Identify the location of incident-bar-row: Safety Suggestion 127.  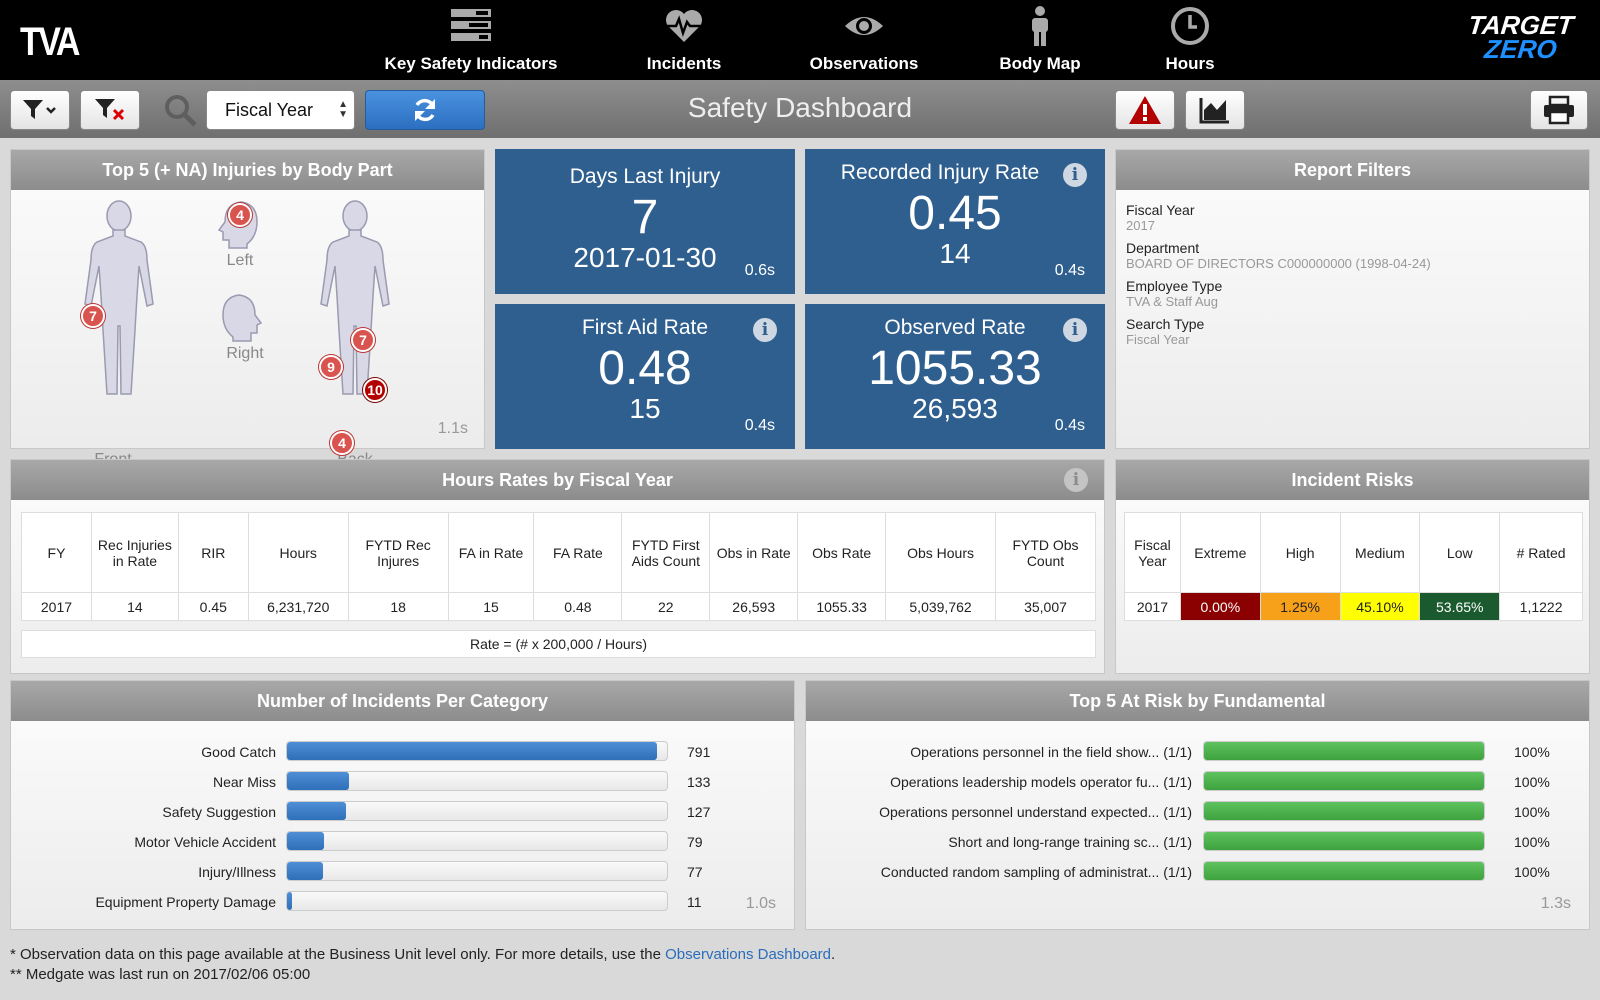
(402, 813).